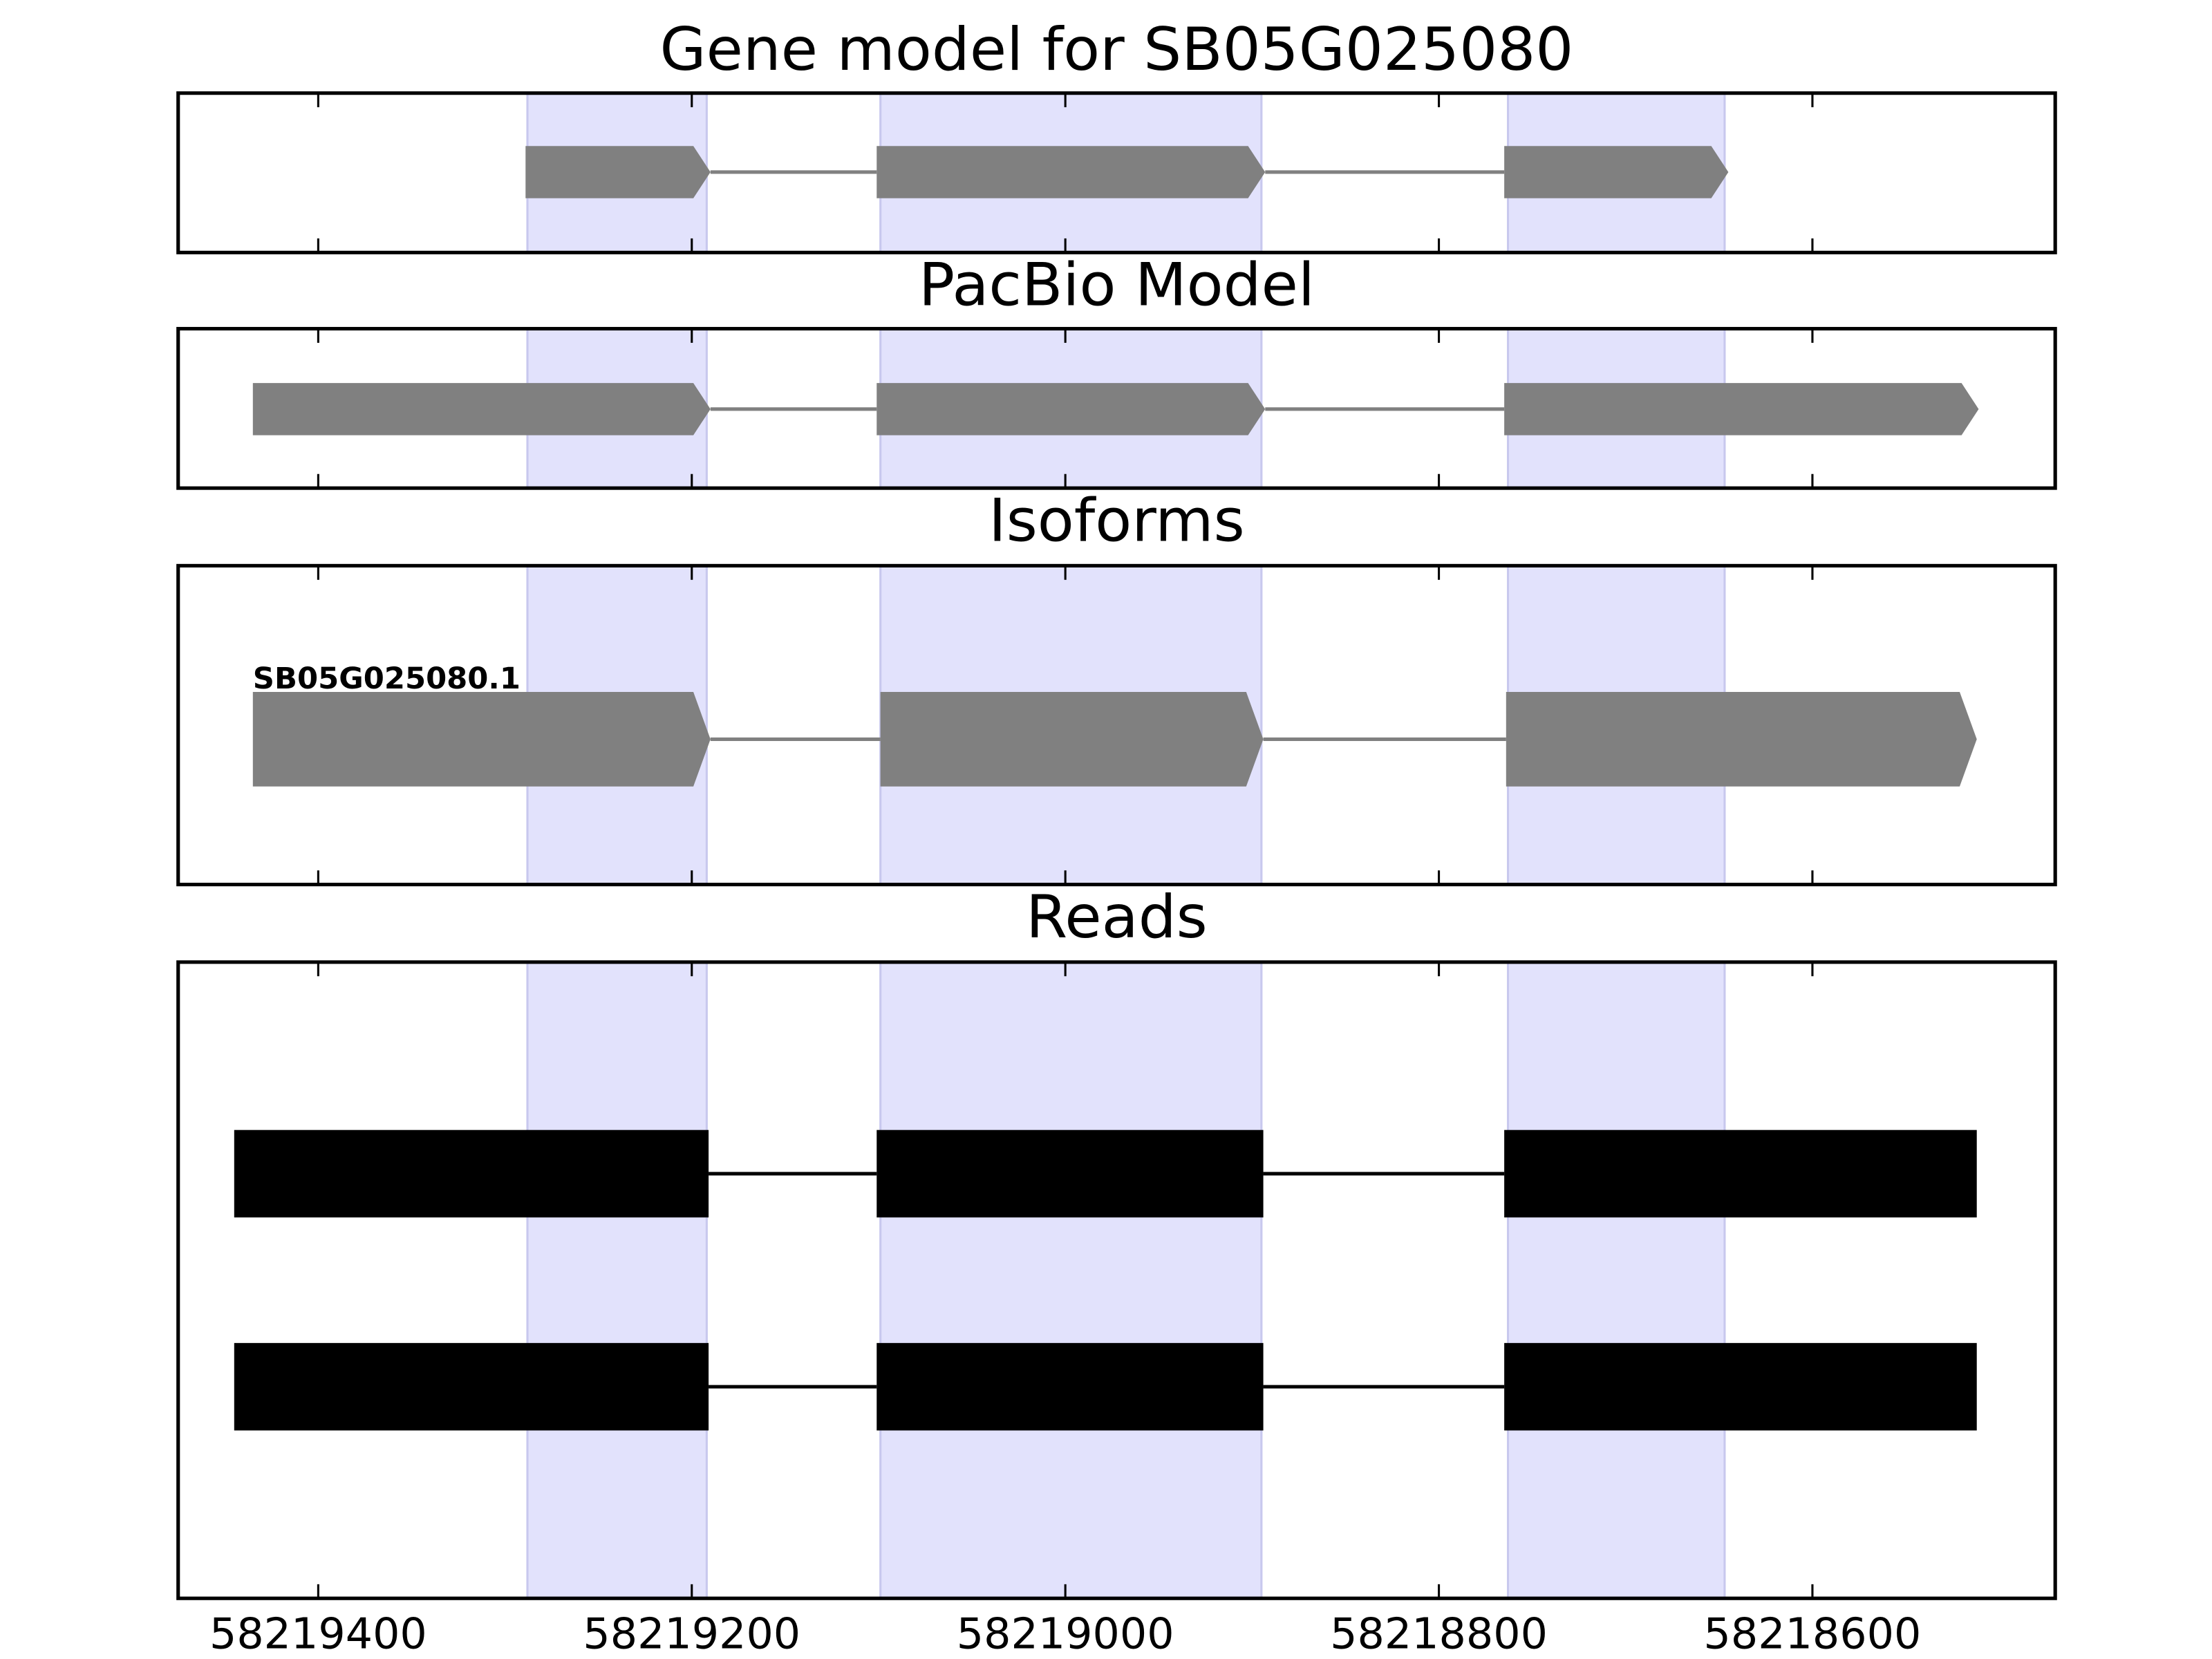 This screenshot has width=2212, height=1659. Describe the element at coordinates (1117, 917) in the screenshot. I see `panel-title: Reads` at that location.